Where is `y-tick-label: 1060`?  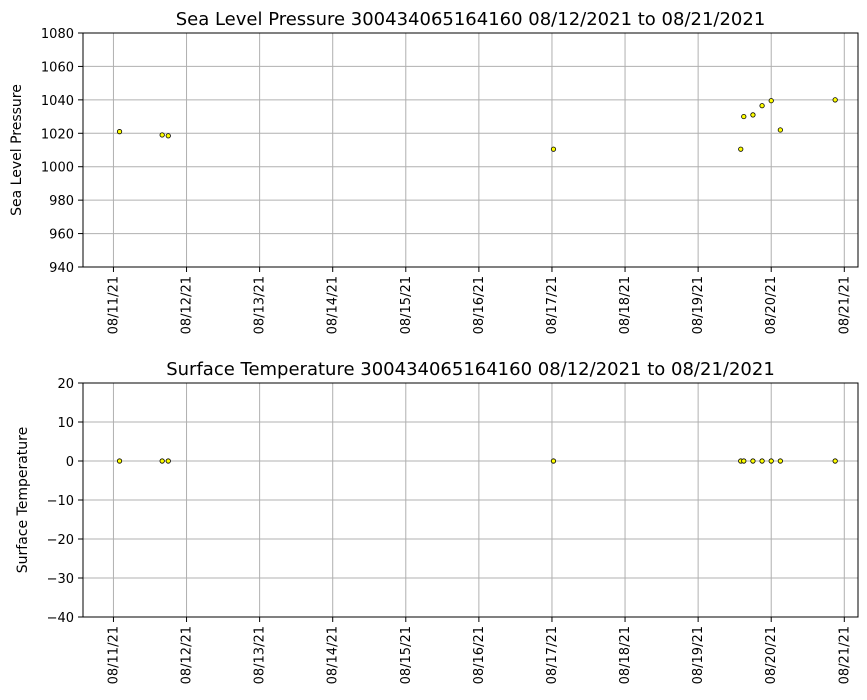
y-tick-label: 1060 is located at coordinates (57, 67).